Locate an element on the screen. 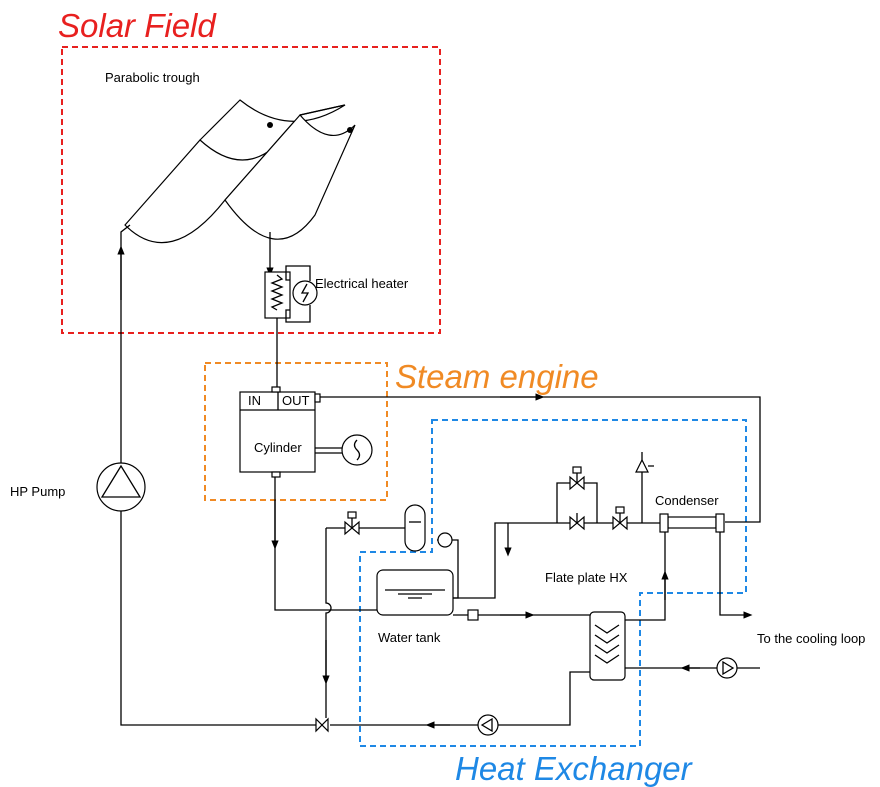 This screenshot has height=787, width=880. label: HP Pump is located at coordinates (37, 491).